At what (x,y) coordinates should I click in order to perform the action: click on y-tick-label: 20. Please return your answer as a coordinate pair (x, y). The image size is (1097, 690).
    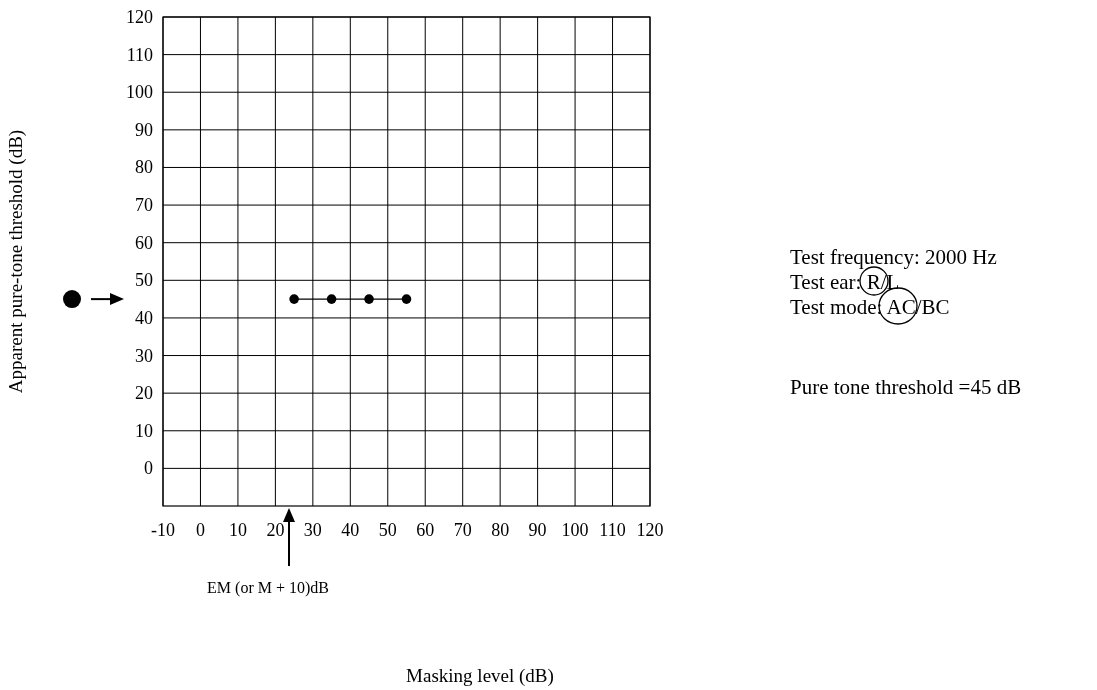
    Looking at the image, I should click on (144, 393).